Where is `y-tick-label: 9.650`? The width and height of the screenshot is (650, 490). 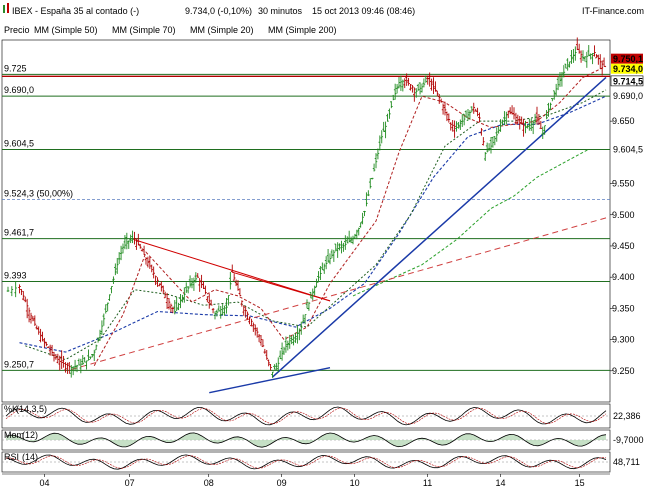
y-tick-label: 9.650 is located at coordinates (623, 121).